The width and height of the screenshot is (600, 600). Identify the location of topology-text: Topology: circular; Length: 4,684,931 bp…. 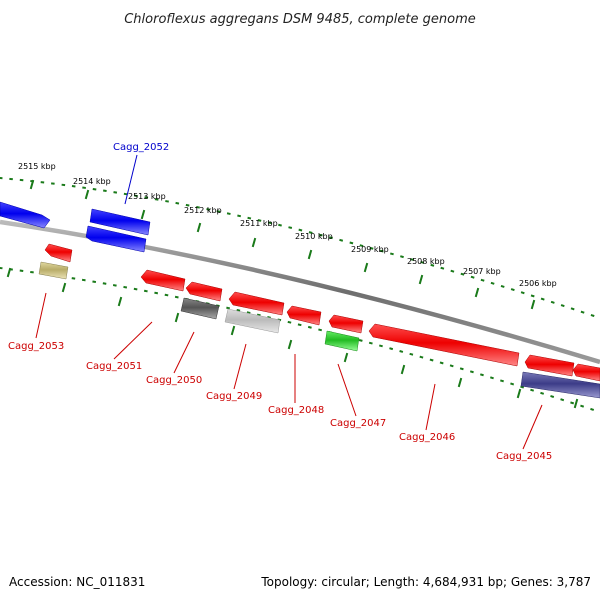
(425, 582).